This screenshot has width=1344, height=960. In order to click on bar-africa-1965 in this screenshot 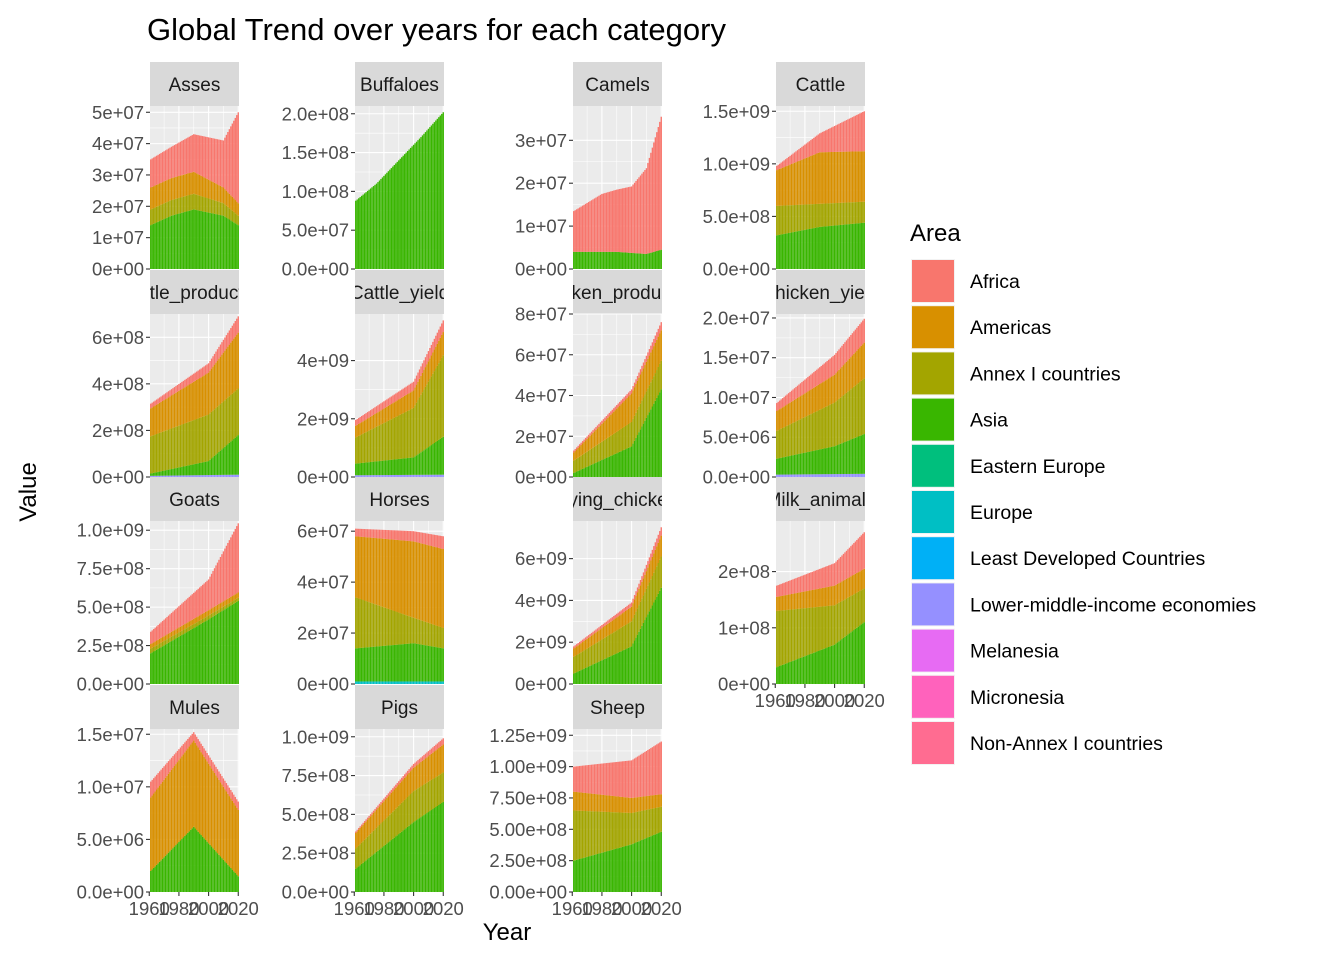, I will do `click(782, 589)`.